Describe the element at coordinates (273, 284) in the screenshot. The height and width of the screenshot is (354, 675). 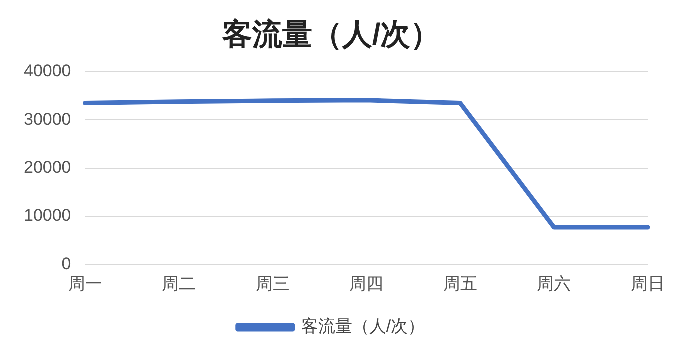
I see `x-tick-label: 周三` at that location.